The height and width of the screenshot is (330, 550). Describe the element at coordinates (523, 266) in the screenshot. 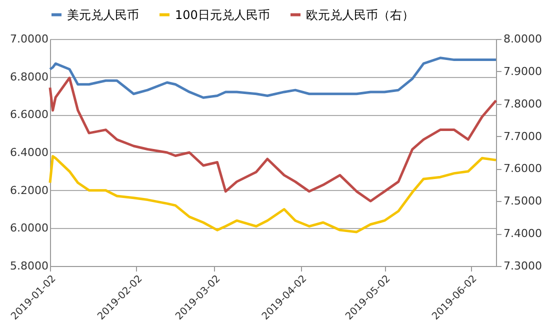

I see `y2-tick-label: 7.3000` at that location.